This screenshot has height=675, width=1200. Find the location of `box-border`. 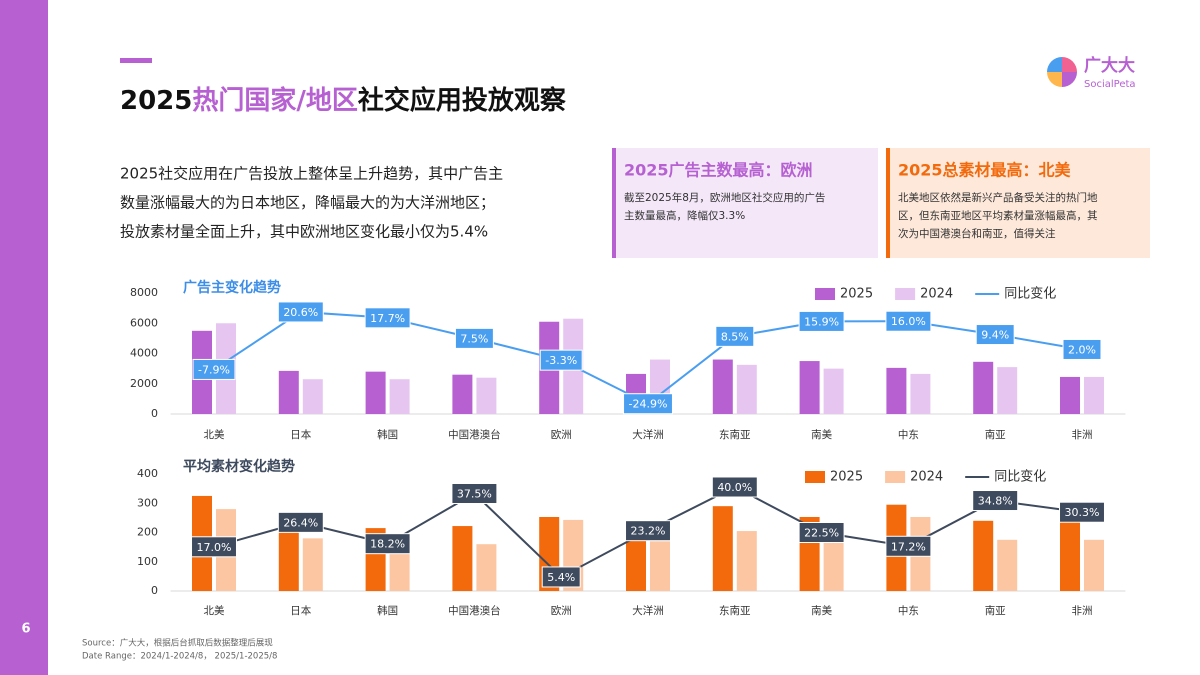

box-border is located at coordinates (888, 203).